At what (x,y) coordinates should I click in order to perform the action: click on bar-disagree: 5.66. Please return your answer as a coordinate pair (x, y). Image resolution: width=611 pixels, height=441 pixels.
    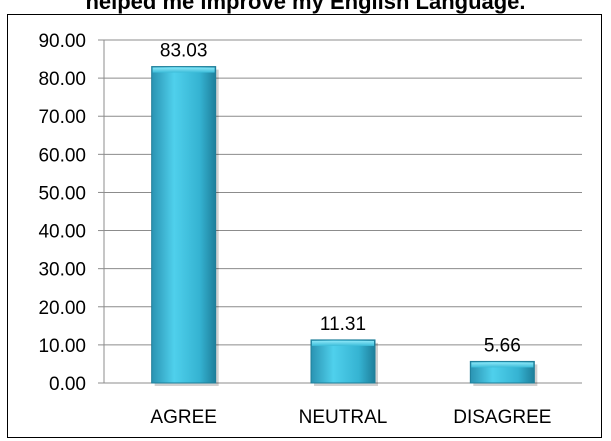
    Looking at the image, I should click on (503, 360).